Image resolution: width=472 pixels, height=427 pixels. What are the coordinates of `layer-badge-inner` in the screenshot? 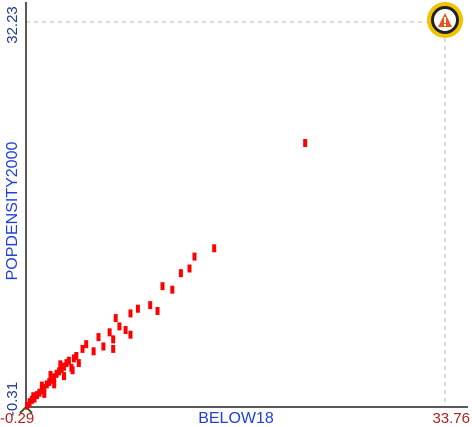 It's located at (445, 20).